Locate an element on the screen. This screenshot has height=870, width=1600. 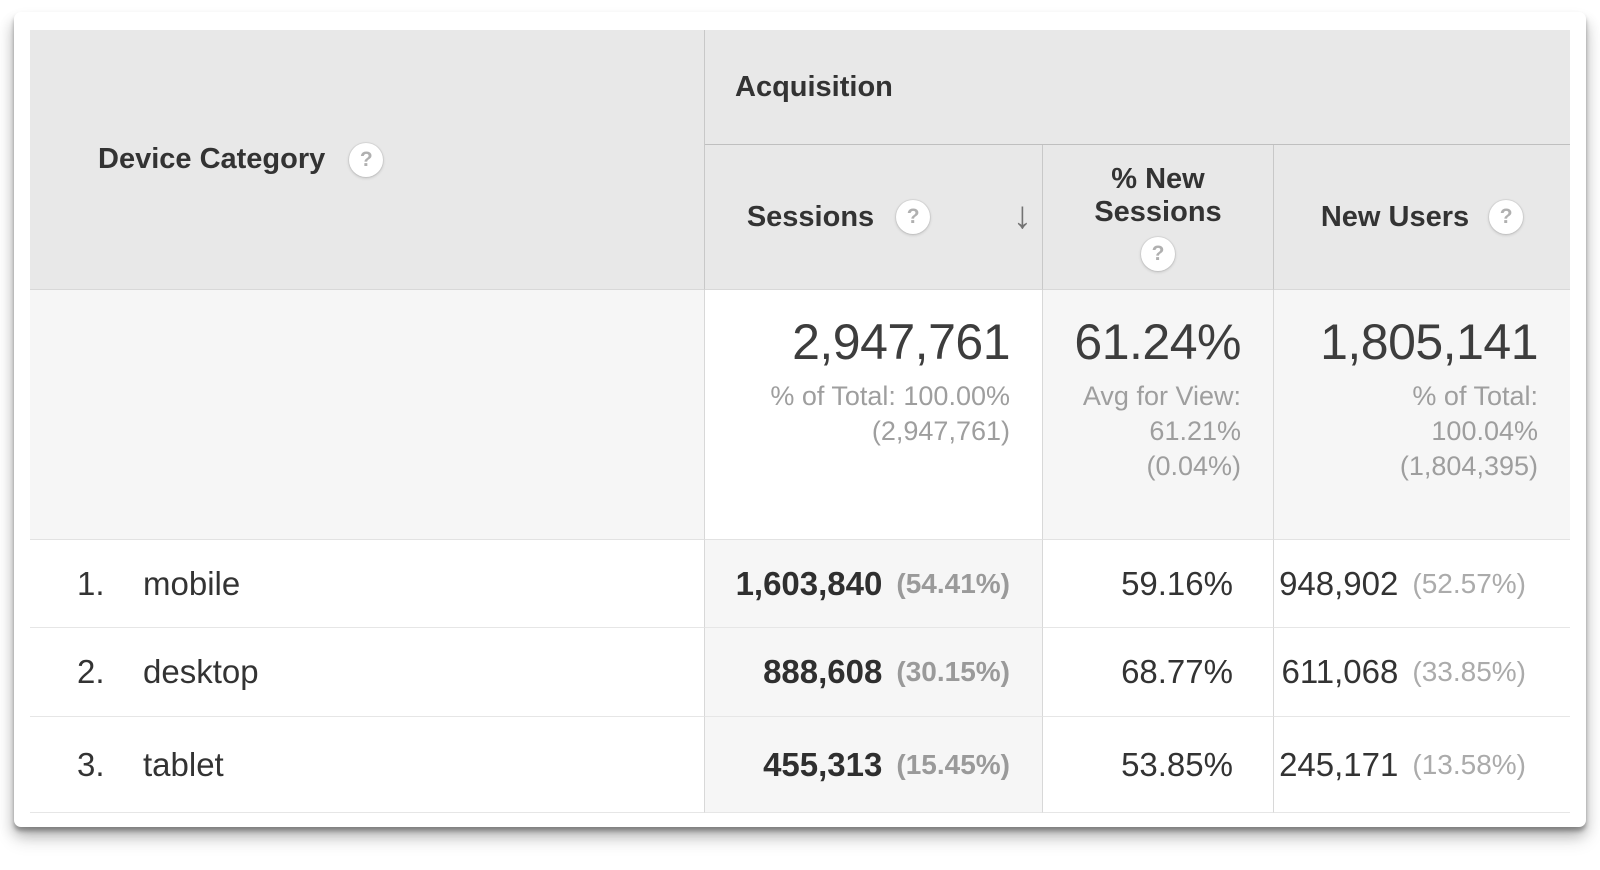
new-users-label: New Users is located at coordinates (1395, 216).